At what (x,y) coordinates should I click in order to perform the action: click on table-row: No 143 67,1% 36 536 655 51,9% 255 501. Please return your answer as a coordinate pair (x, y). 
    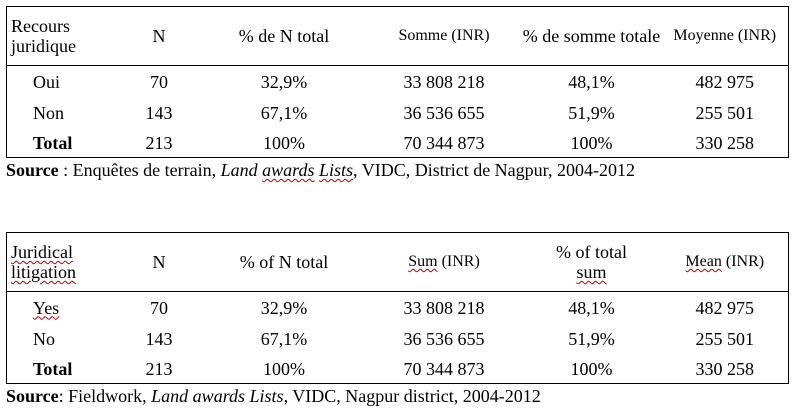
    Looking at the image, I should click on (398, 338).